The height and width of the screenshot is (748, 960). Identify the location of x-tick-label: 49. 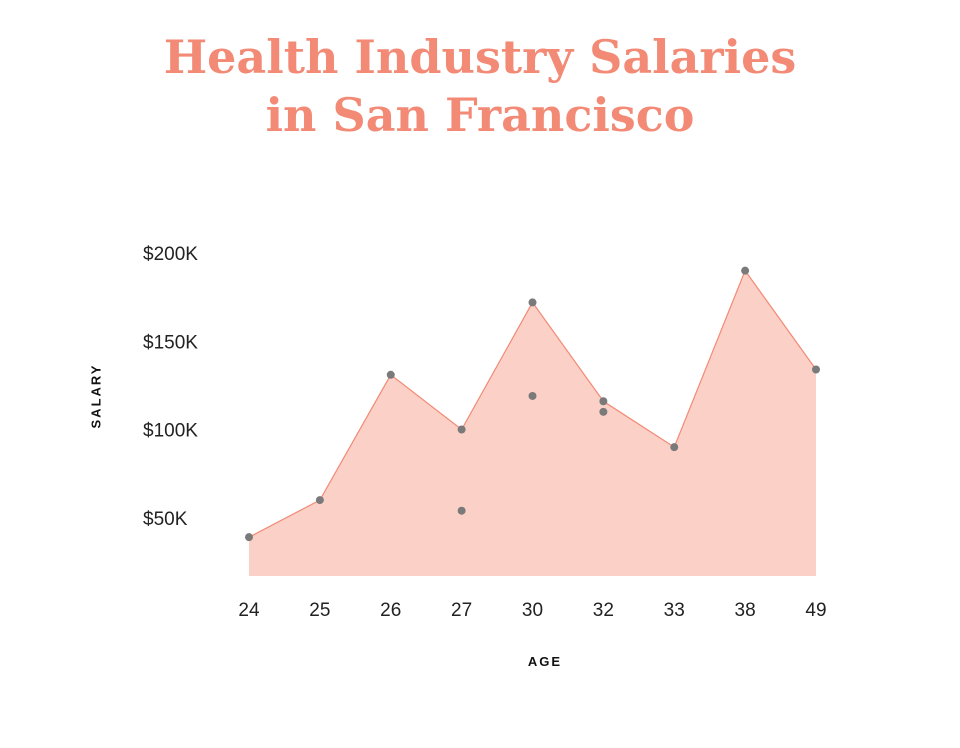
(815, 610).